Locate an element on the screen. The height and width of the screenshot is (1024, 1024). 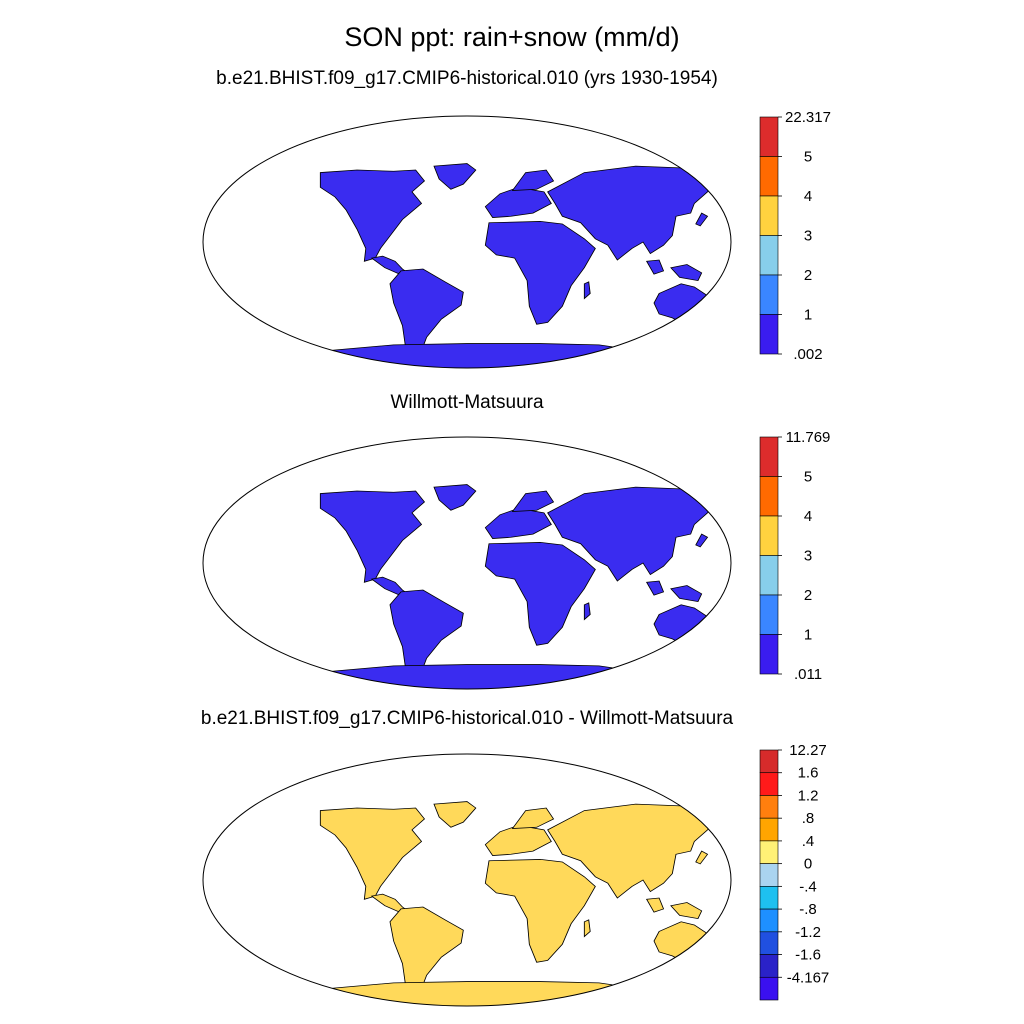
colorbar-3-label: -4.167 is located at coordinates (808, 977).